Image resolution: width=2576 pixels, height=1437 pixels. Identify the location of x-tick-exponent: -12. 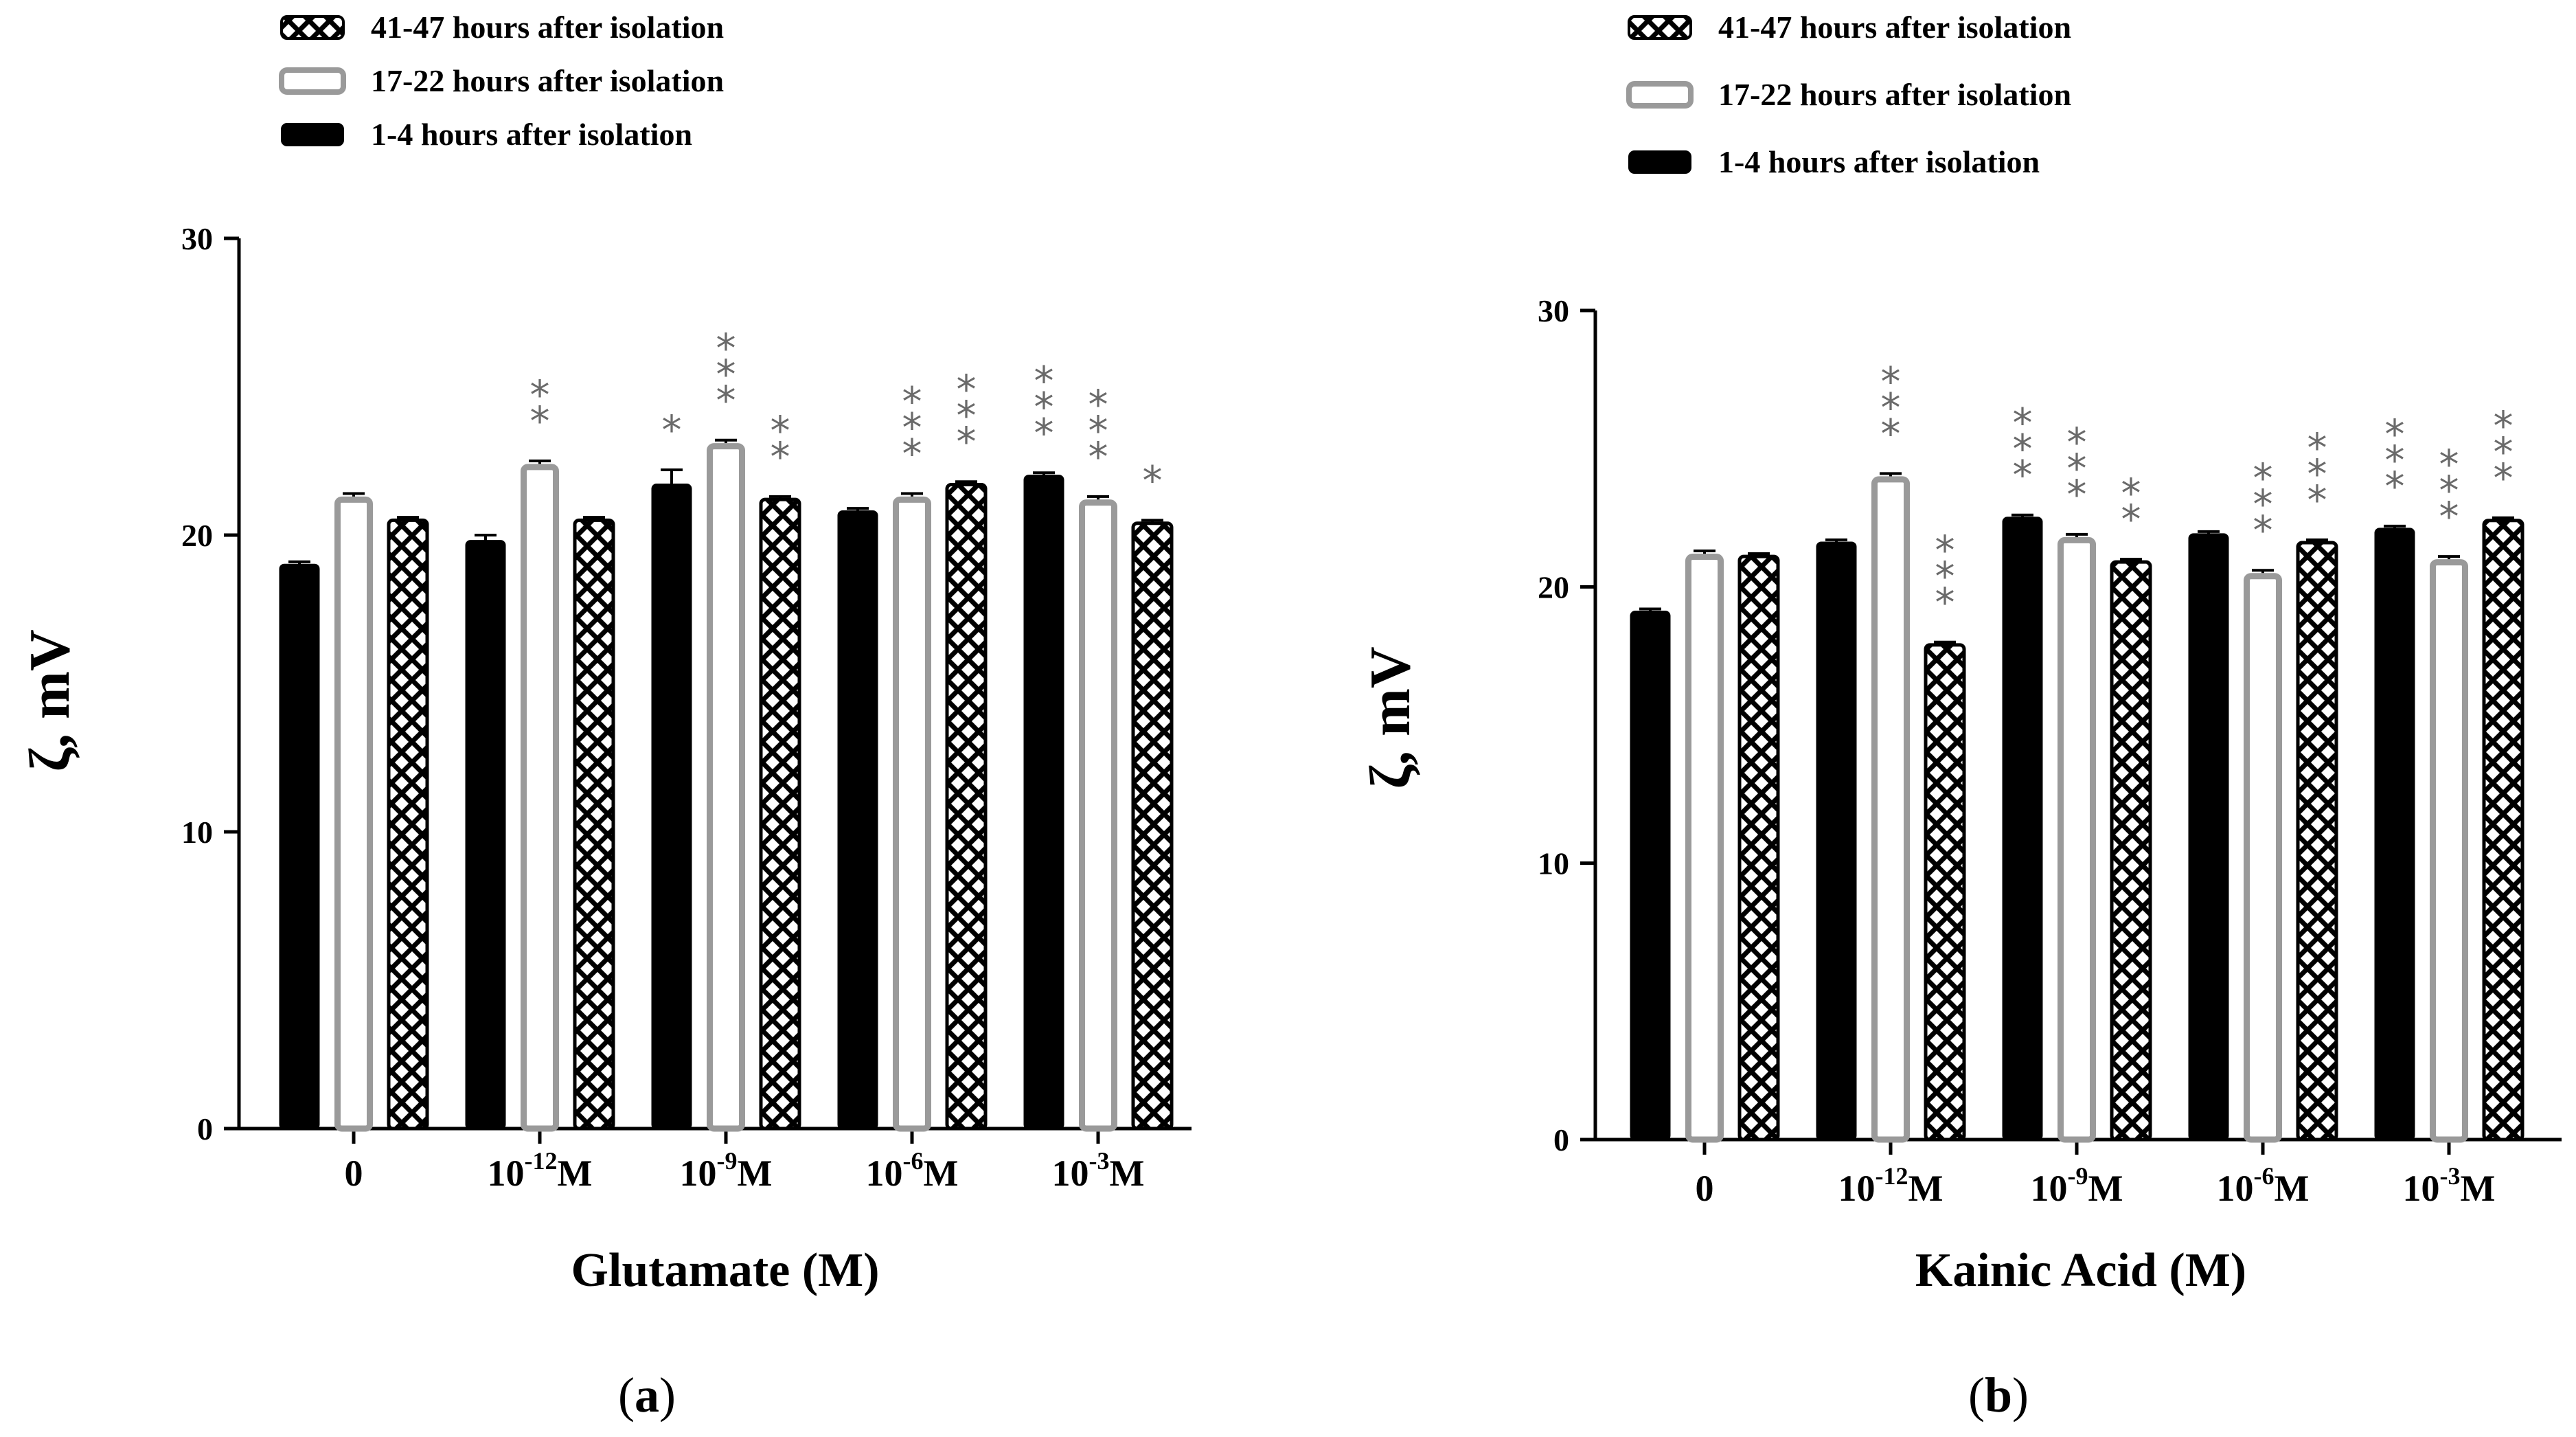
(1892, 1176).